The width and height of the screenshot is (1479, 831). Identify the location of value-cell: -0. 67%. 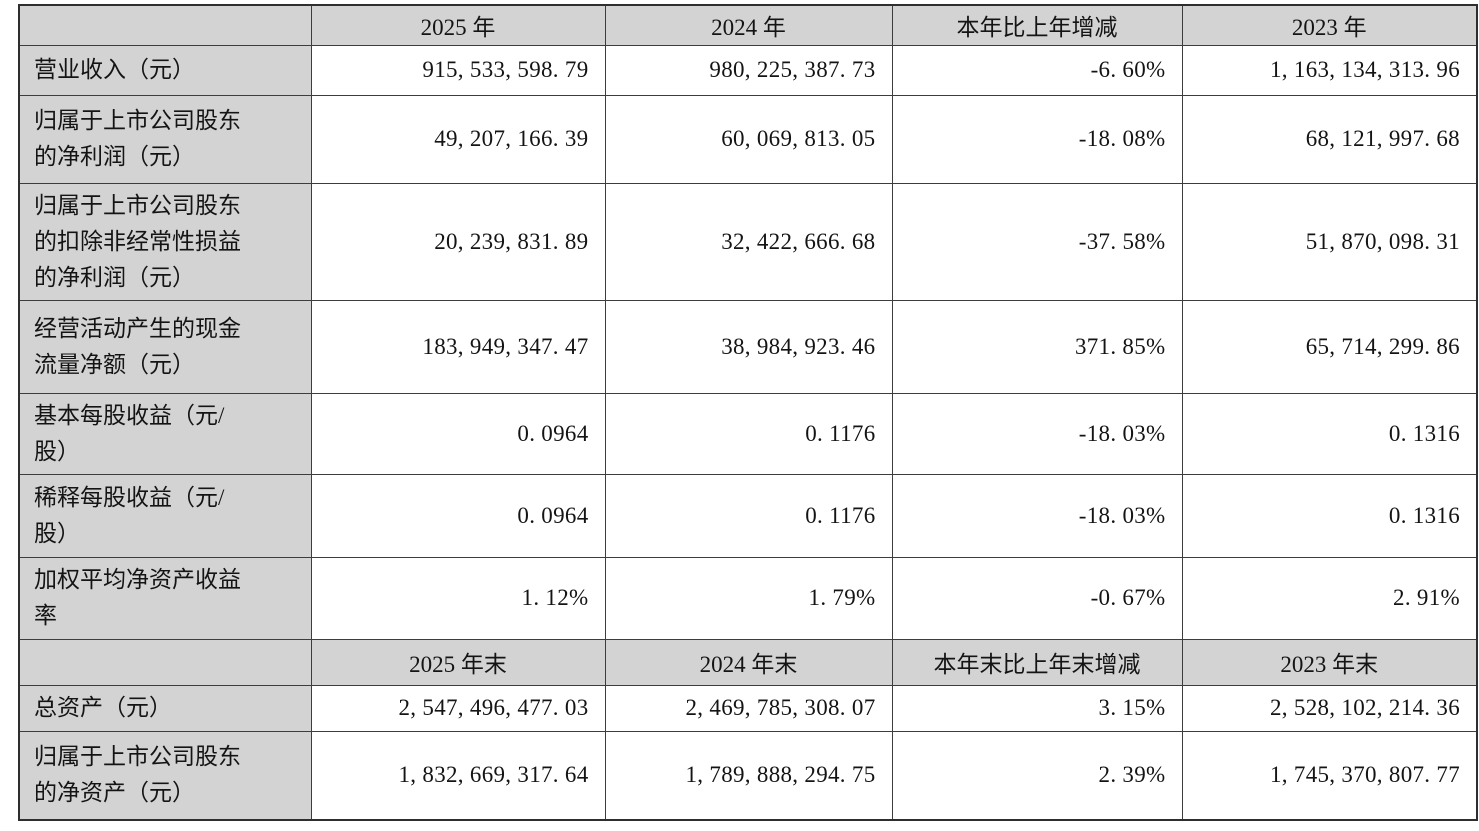
(1037, 598).